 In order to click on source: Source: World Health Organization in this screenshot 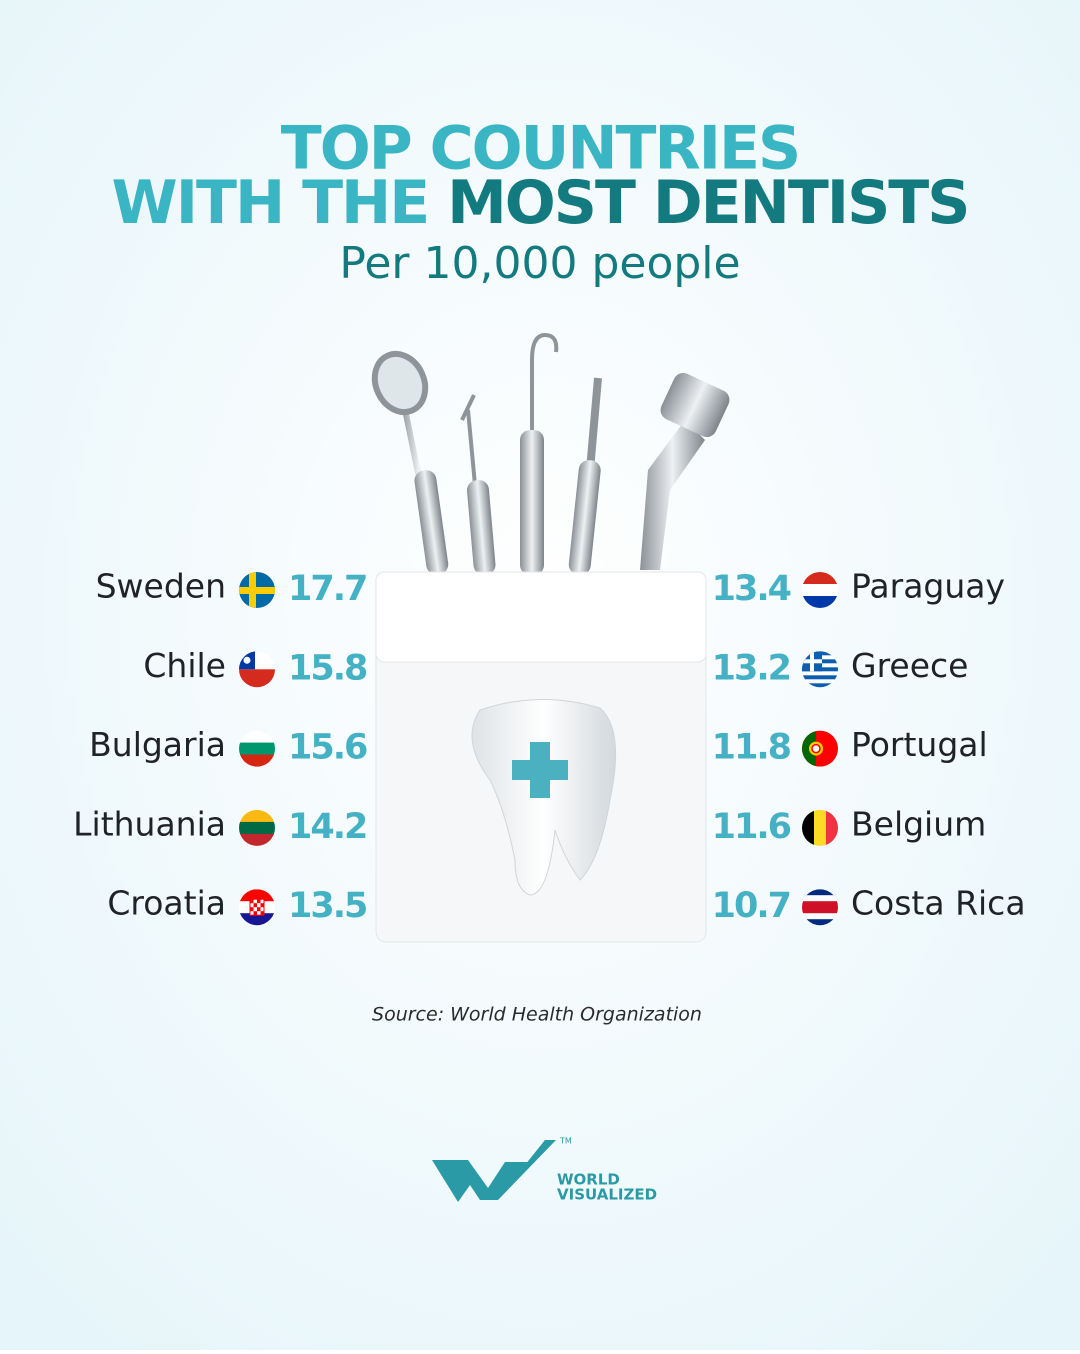, I will do `click(537, 1015)`.